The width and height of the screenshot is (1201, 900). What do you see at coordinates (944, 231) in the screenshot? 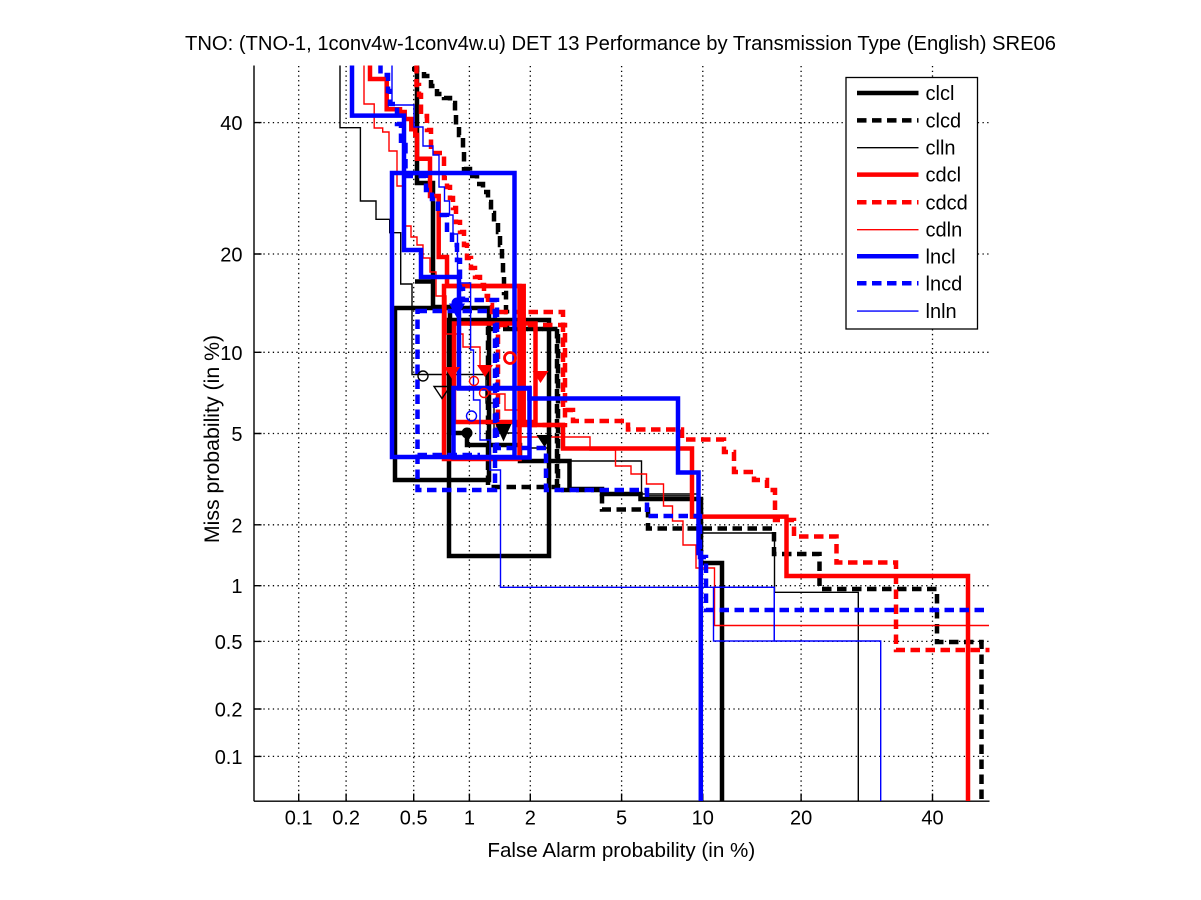
I see `svg-text: cdln` at bounding box center [944, 231].